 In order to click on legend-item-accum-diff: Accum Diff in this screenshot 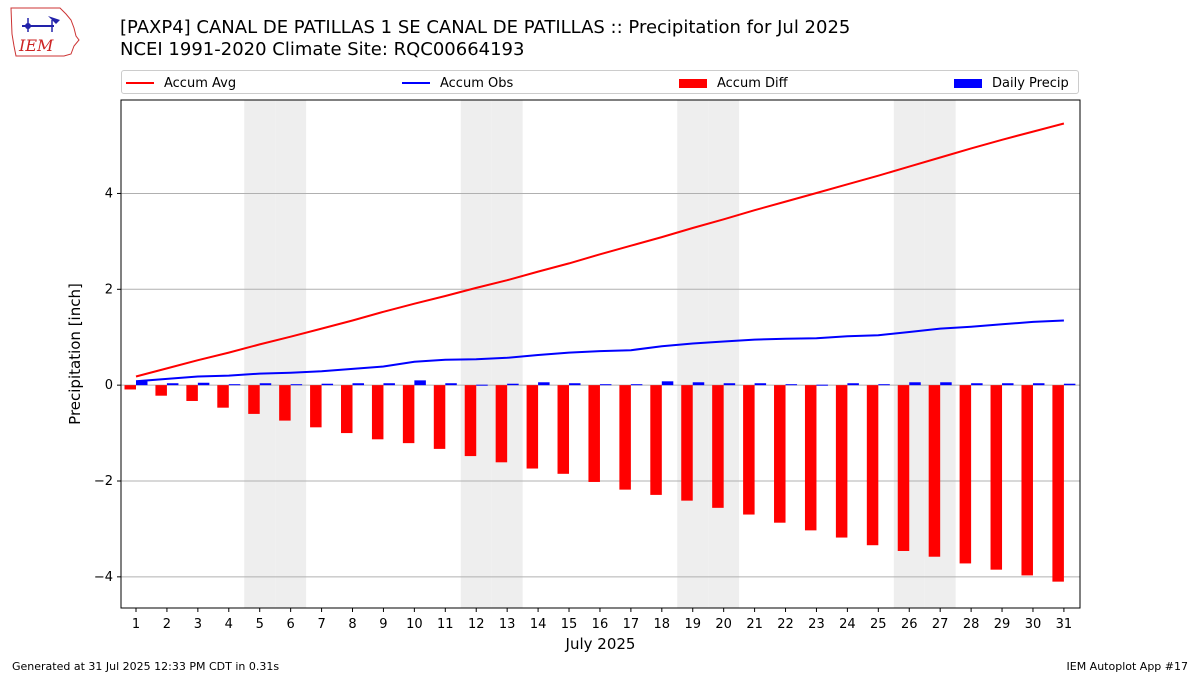, I will do `click(733, 83)`.